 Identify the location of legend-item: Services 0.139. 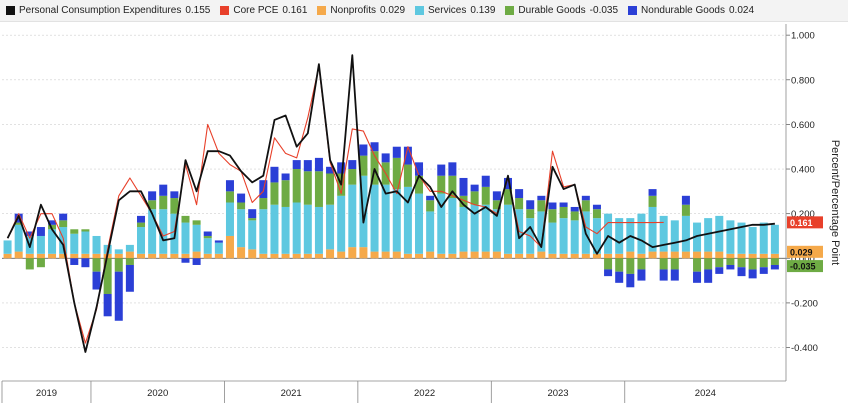
(455, 10).